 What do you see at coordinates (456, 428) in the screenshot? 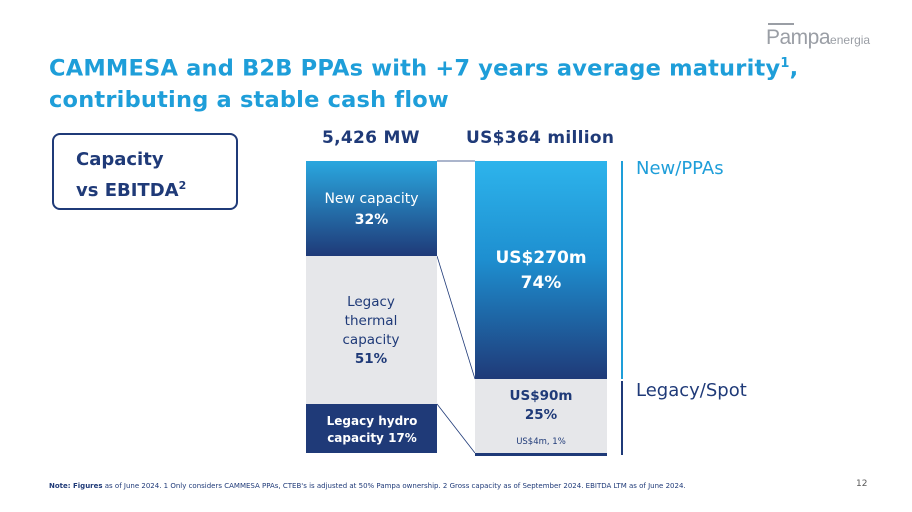
I see `connector-bottom` at bounding box center [456, 428].